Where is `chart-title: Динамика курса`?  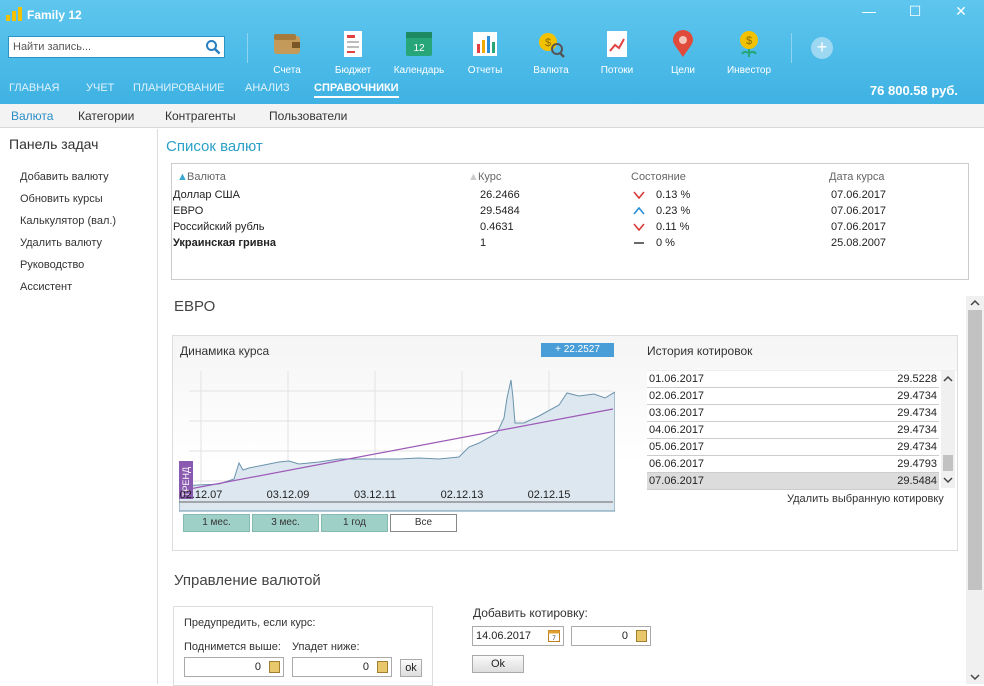
chart-title: Динамика курса is located at coordinates (225, 351).